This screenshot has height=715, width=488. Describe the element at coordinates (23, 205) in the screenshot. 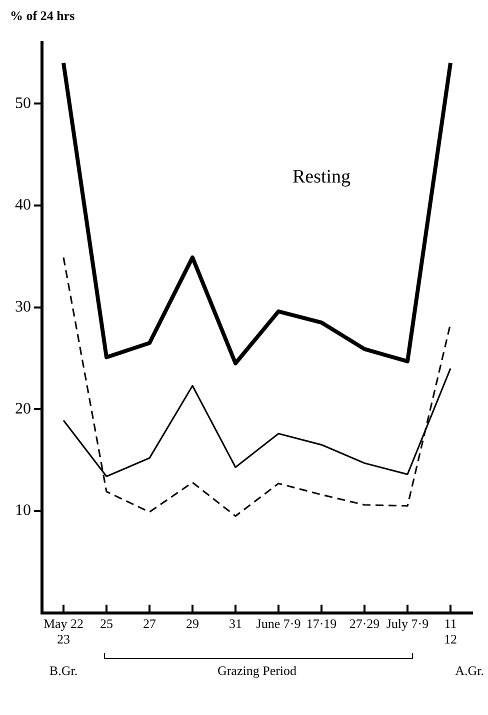

I see `y-tick-label: 40` at that location.